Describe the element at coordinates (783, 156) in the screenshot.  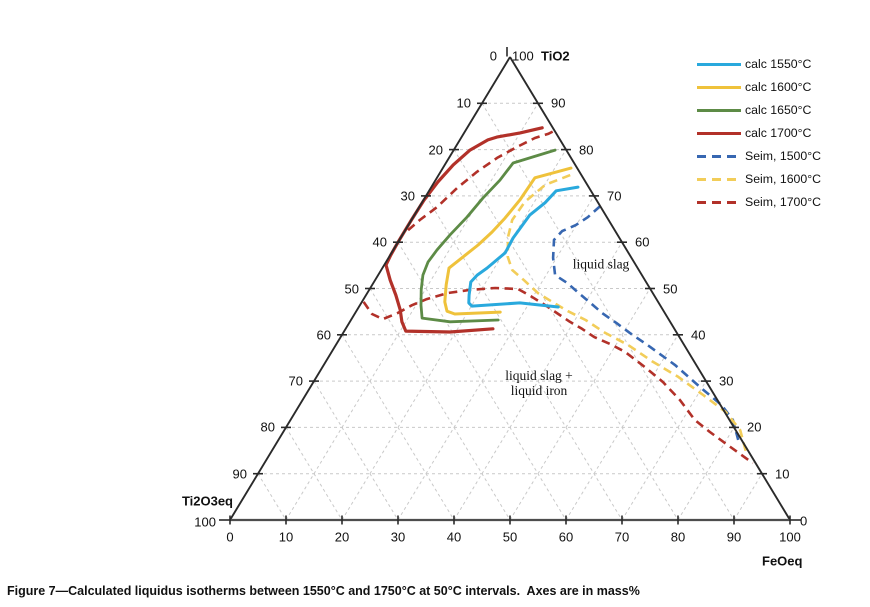
I see `legend-item-label: Seim, 1500°C` at that location.